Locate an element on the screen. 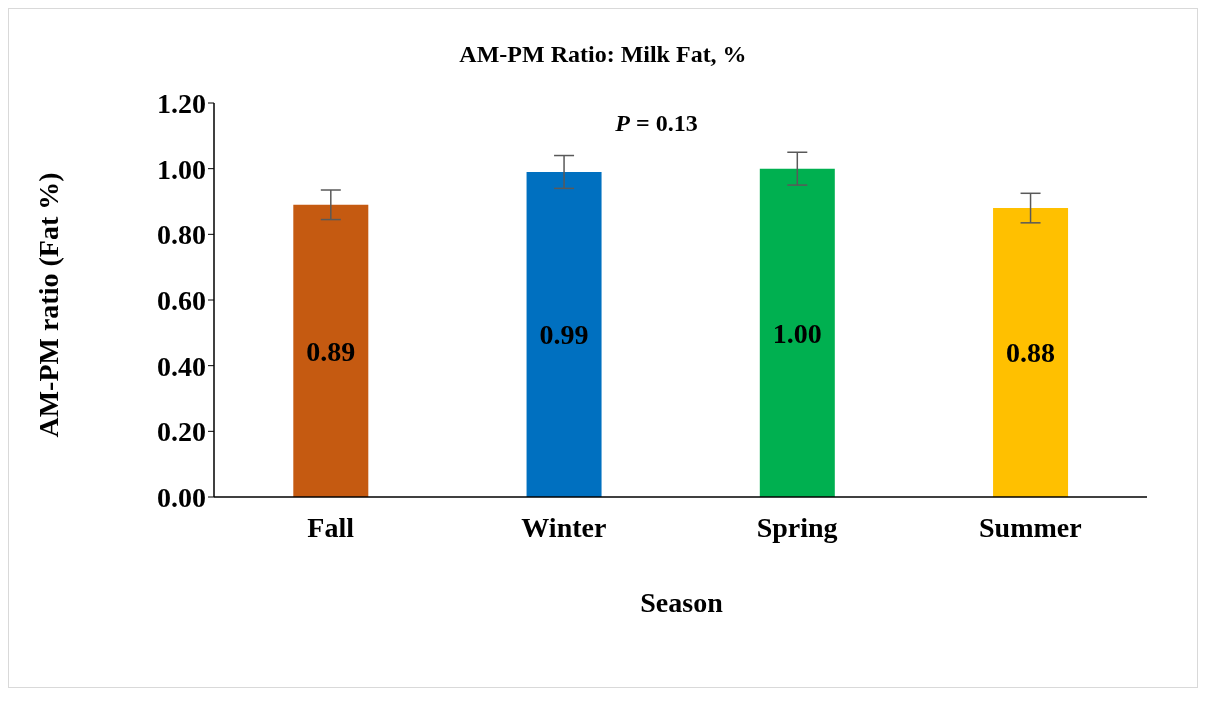 Image resolution: width=1209 pixels, height=702 pixels. x-tick-label: Winter is located at coordinates (564, 527).